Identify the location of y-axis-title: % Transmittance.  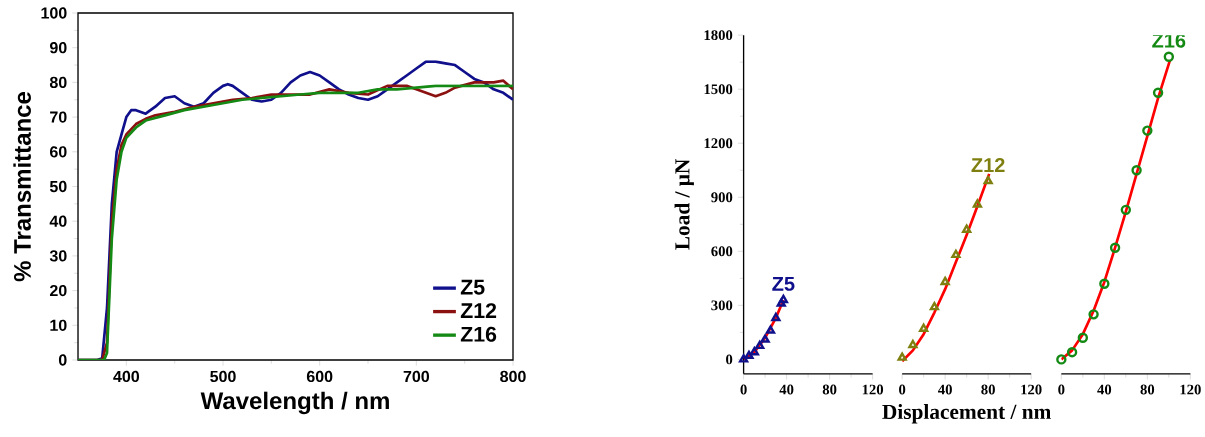
(22, 186).